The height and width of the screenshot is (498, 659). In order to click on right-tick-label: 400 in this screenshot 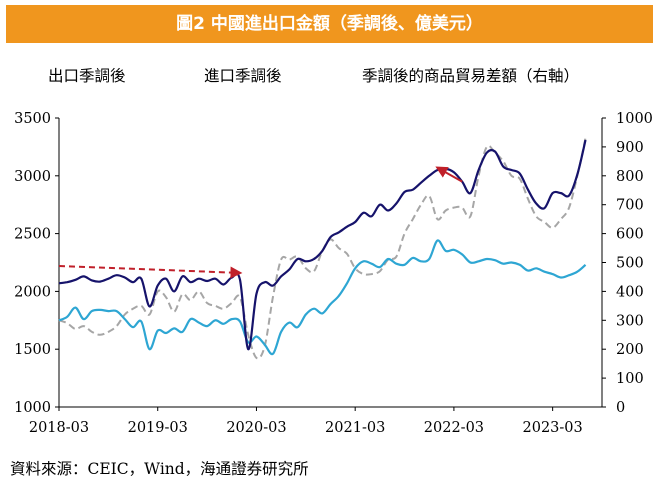, I will do `click(630, 292)`.